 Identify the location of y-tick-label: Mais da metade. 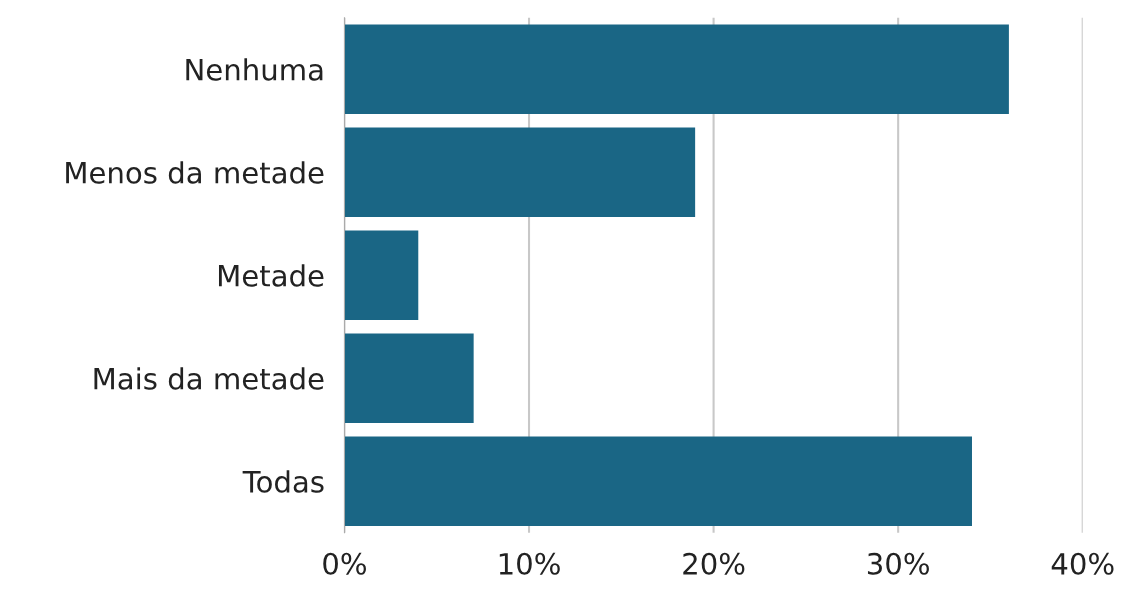
(209, 378).